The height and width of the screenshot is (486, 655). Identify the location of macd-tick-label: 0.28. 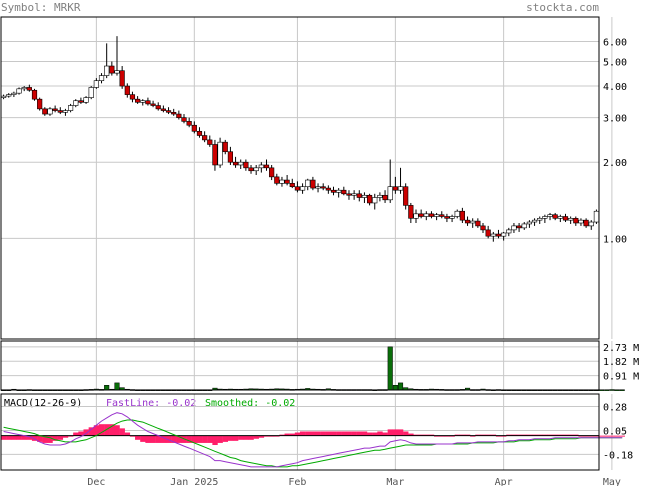
(615, 407).